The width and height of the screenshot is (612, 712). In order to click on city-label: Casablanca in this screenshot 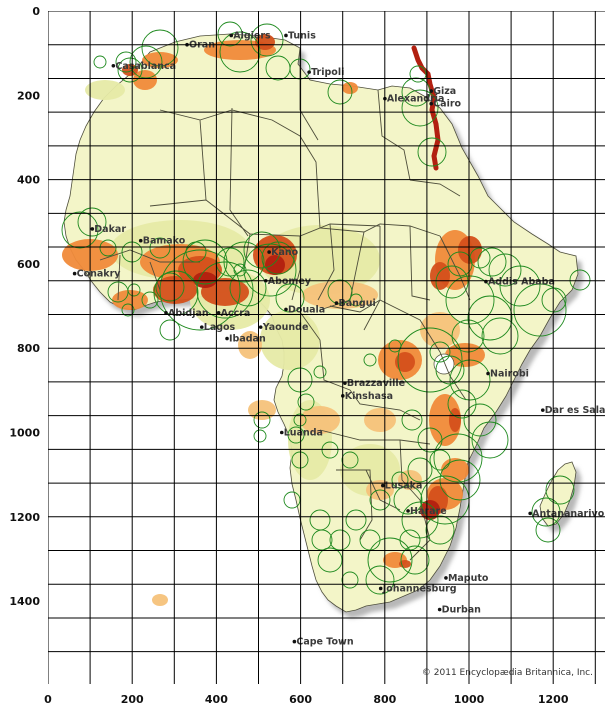, I will do `click(145, 66)`.